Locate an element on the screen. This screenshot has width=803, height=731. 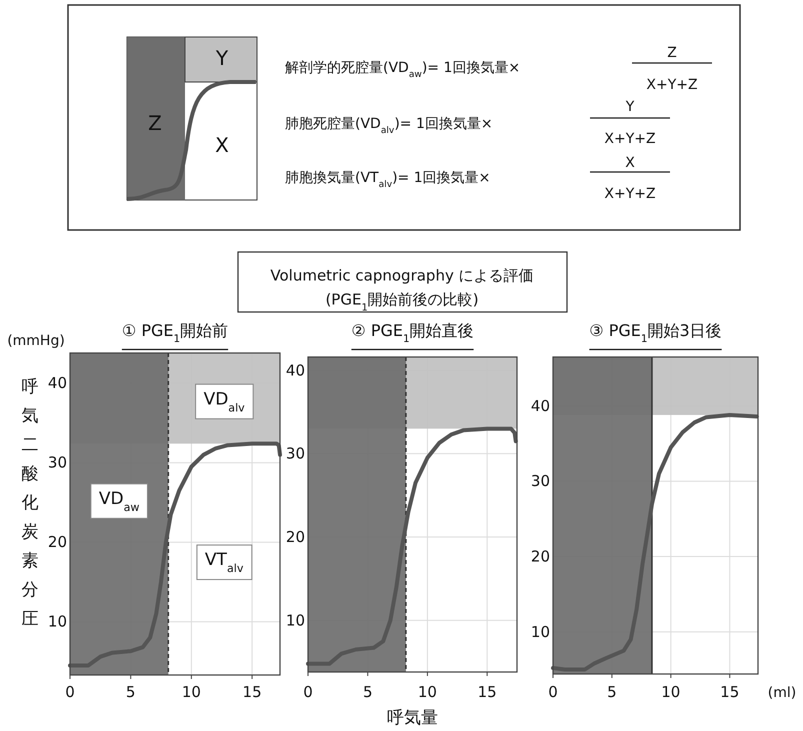
text: 肺胞死腔量(VD$_{alv}$)= 1回換気量× is located at coordinates (389, 126).